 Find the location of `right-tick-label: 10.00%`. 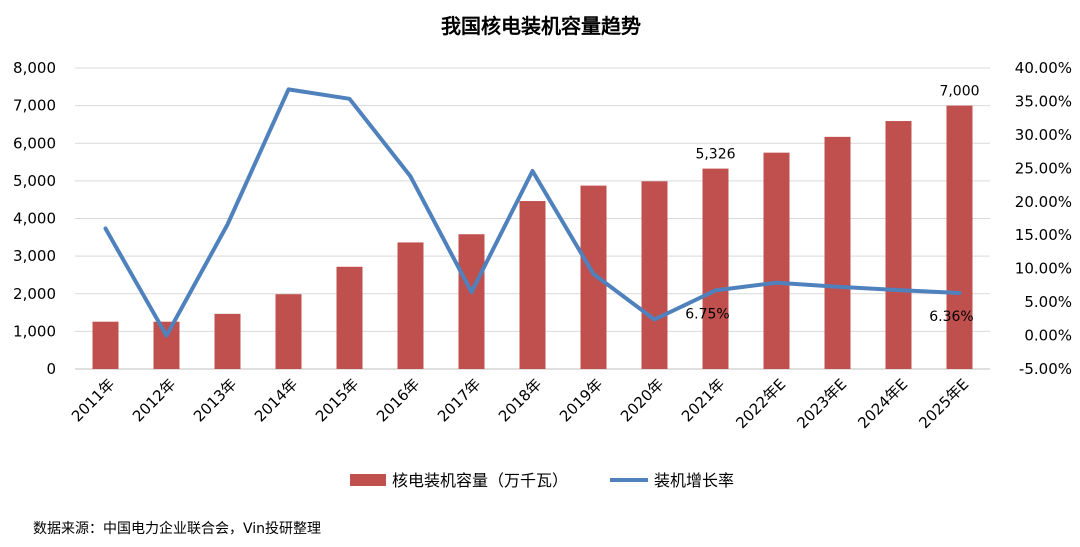

right-tick-label: 10.00% is located at coordinates (1043, 269).